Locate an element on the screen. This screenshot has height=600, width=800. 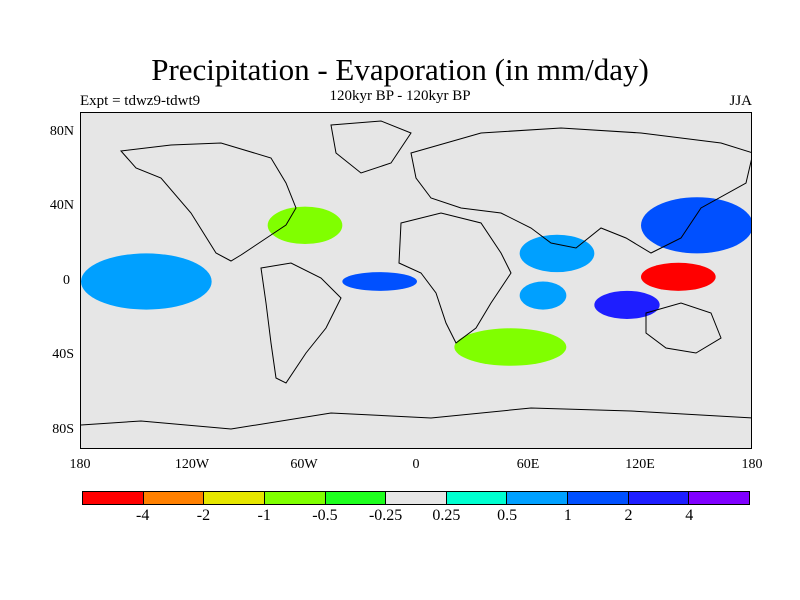
lon-label-180w: 180 is located at coordinates (80, 464).